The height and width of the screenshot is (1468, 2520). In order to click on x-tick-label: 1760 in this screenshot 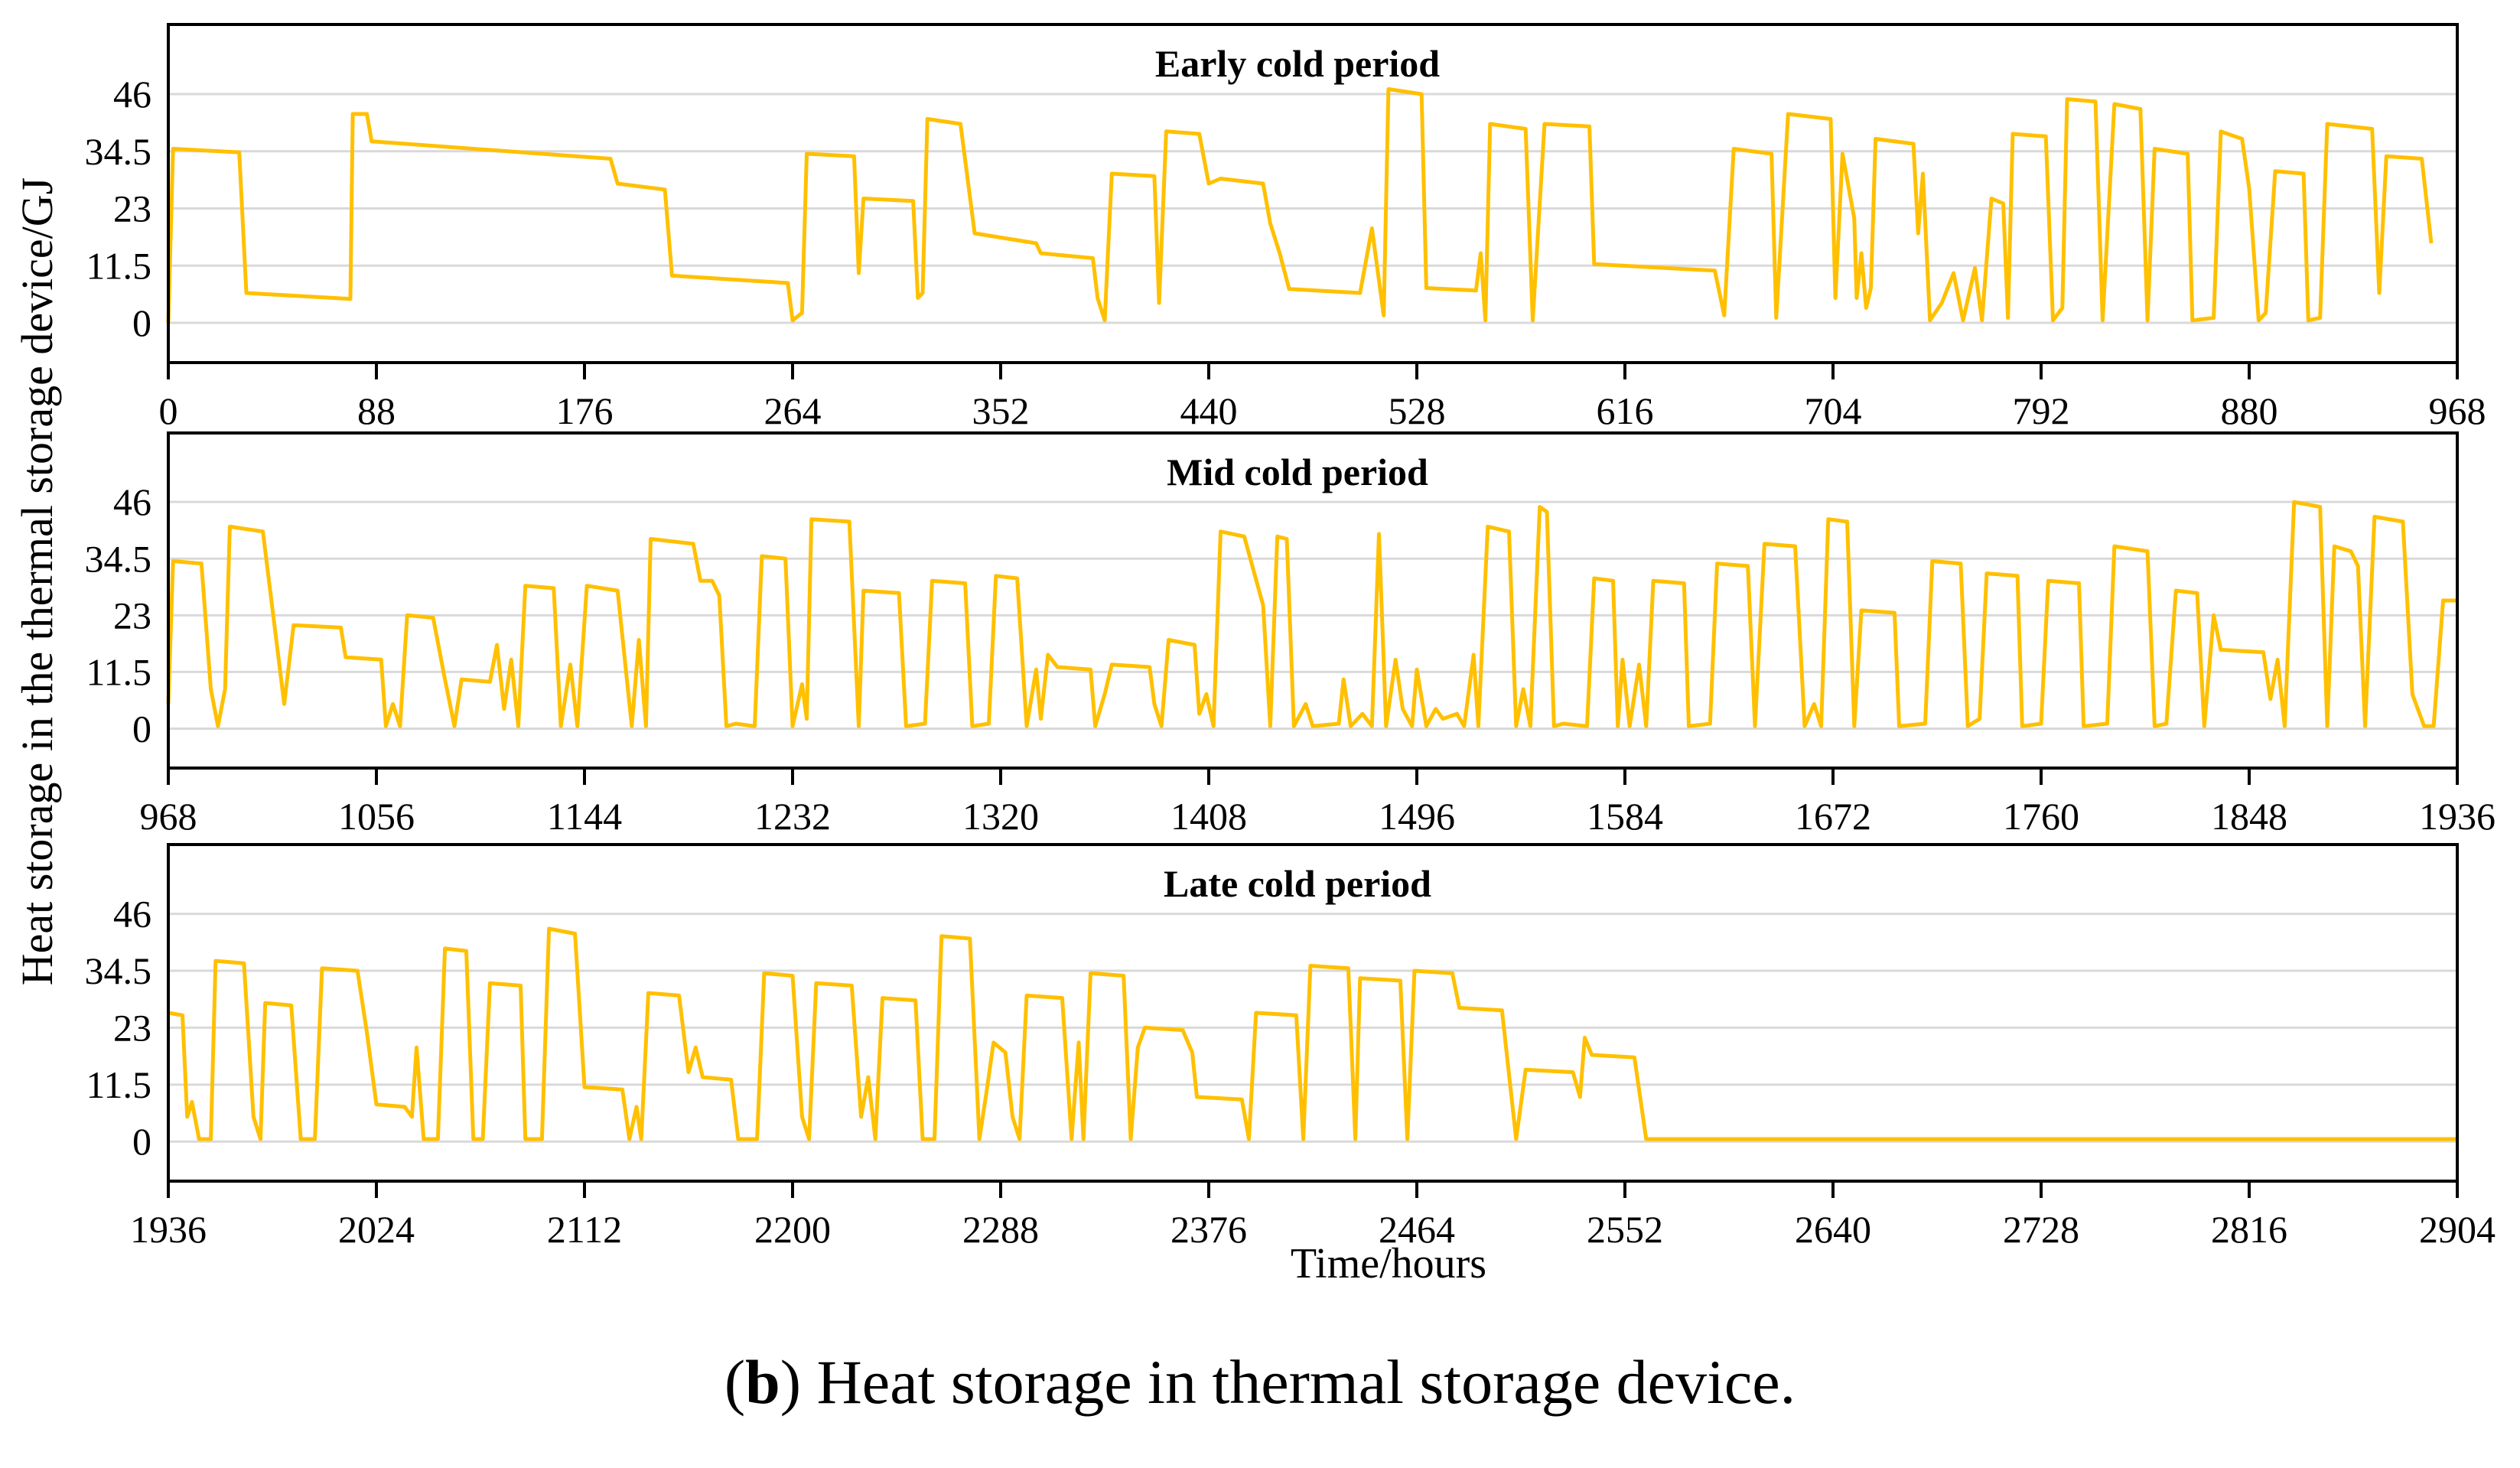, I will do `click(2041, 817)`.